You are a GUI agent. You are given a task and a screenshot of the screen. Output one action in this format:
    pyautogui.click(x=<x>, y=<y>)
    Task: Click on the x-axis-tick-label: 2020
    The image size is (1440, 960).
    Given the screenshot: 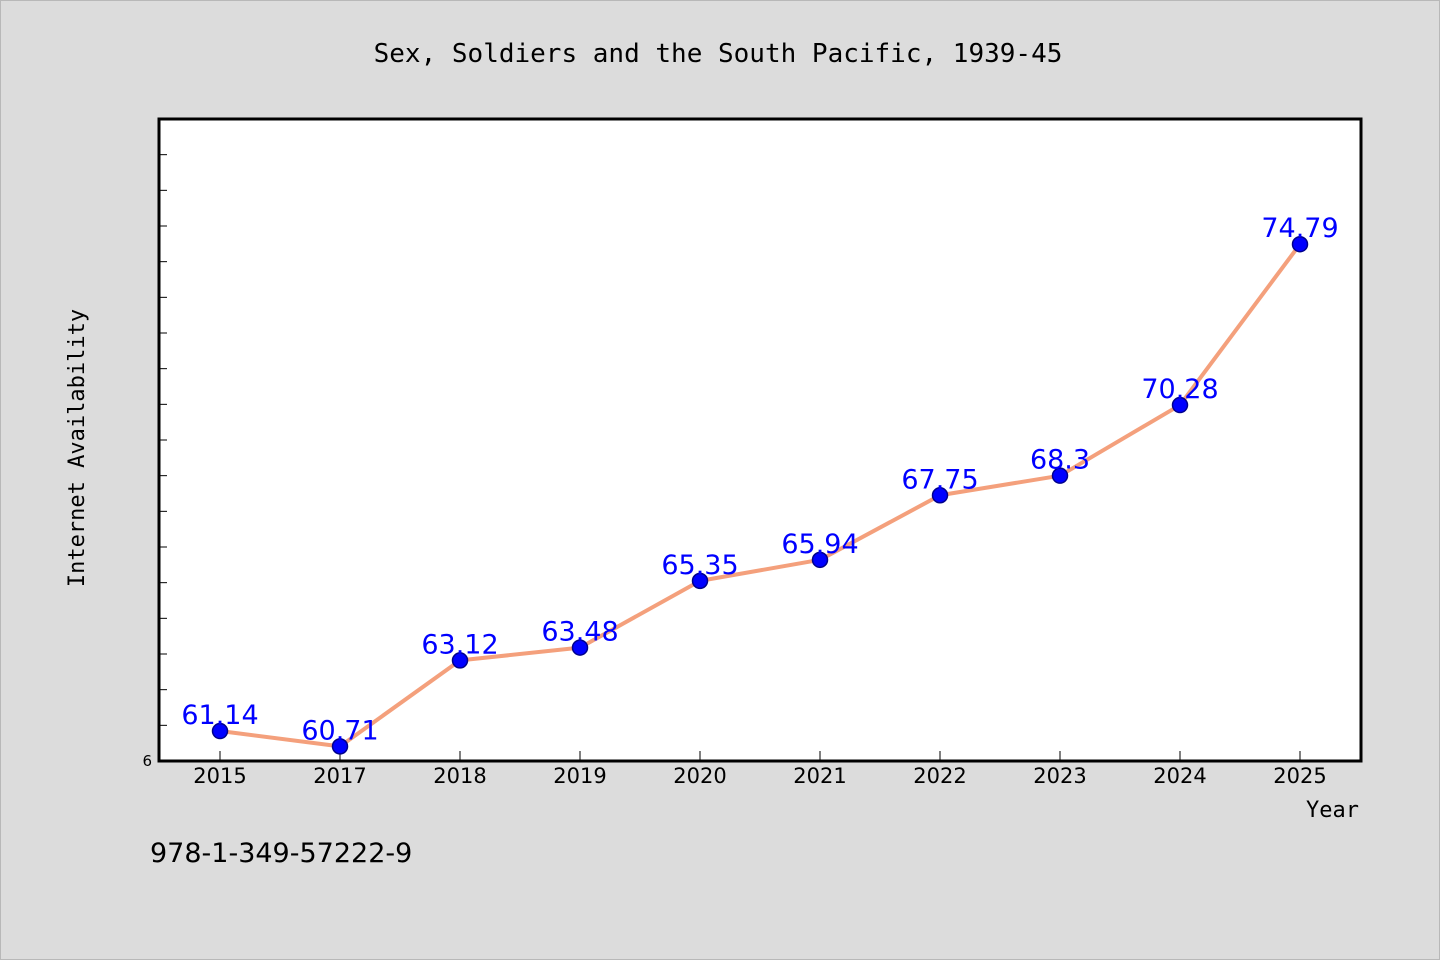 What is the action you would take?
    pyautogui.click(x=699, y=776)
    